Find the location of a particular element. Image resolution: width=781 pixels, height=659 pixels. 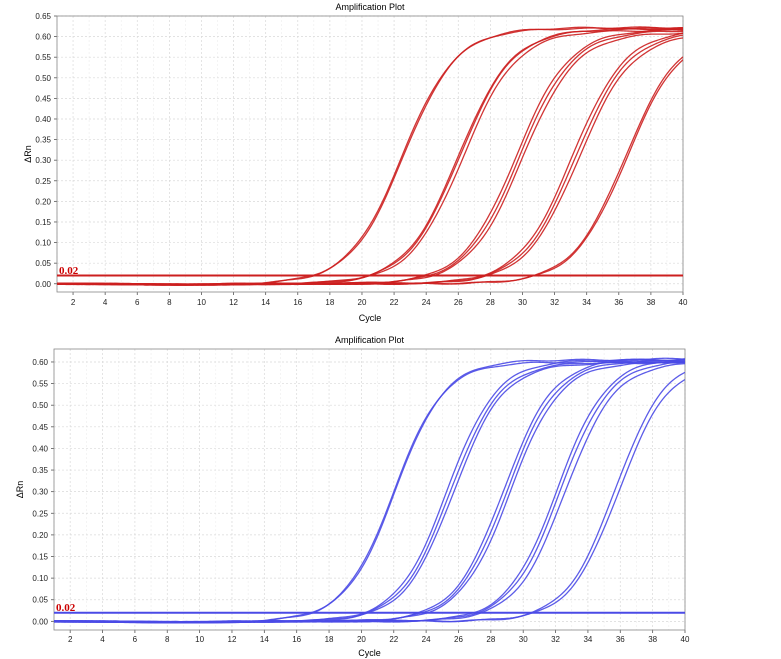

chart-title: Amplification Plot is located at coordinates (370, 340).